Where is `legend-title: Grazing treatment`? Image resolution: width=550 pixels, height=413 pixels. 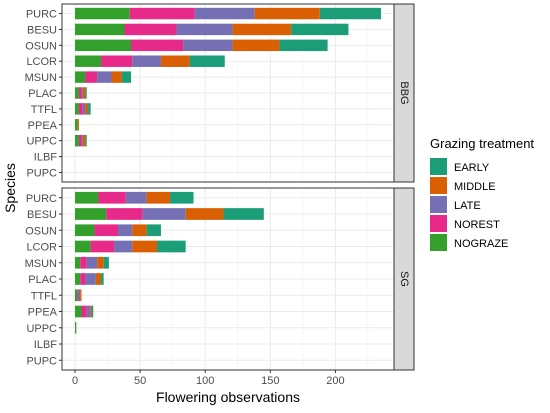 legend-title: Grazing treatment is located at coordinates (482, 143).